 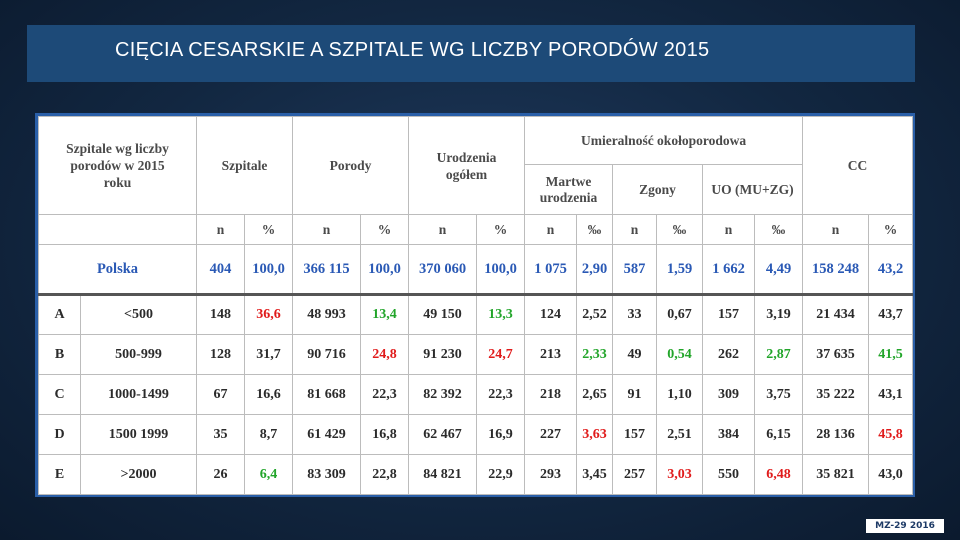 What do you see at coordinates (138, 314) in the screenshot?
I see `row-range: <500` at bounding box center [138, 314].